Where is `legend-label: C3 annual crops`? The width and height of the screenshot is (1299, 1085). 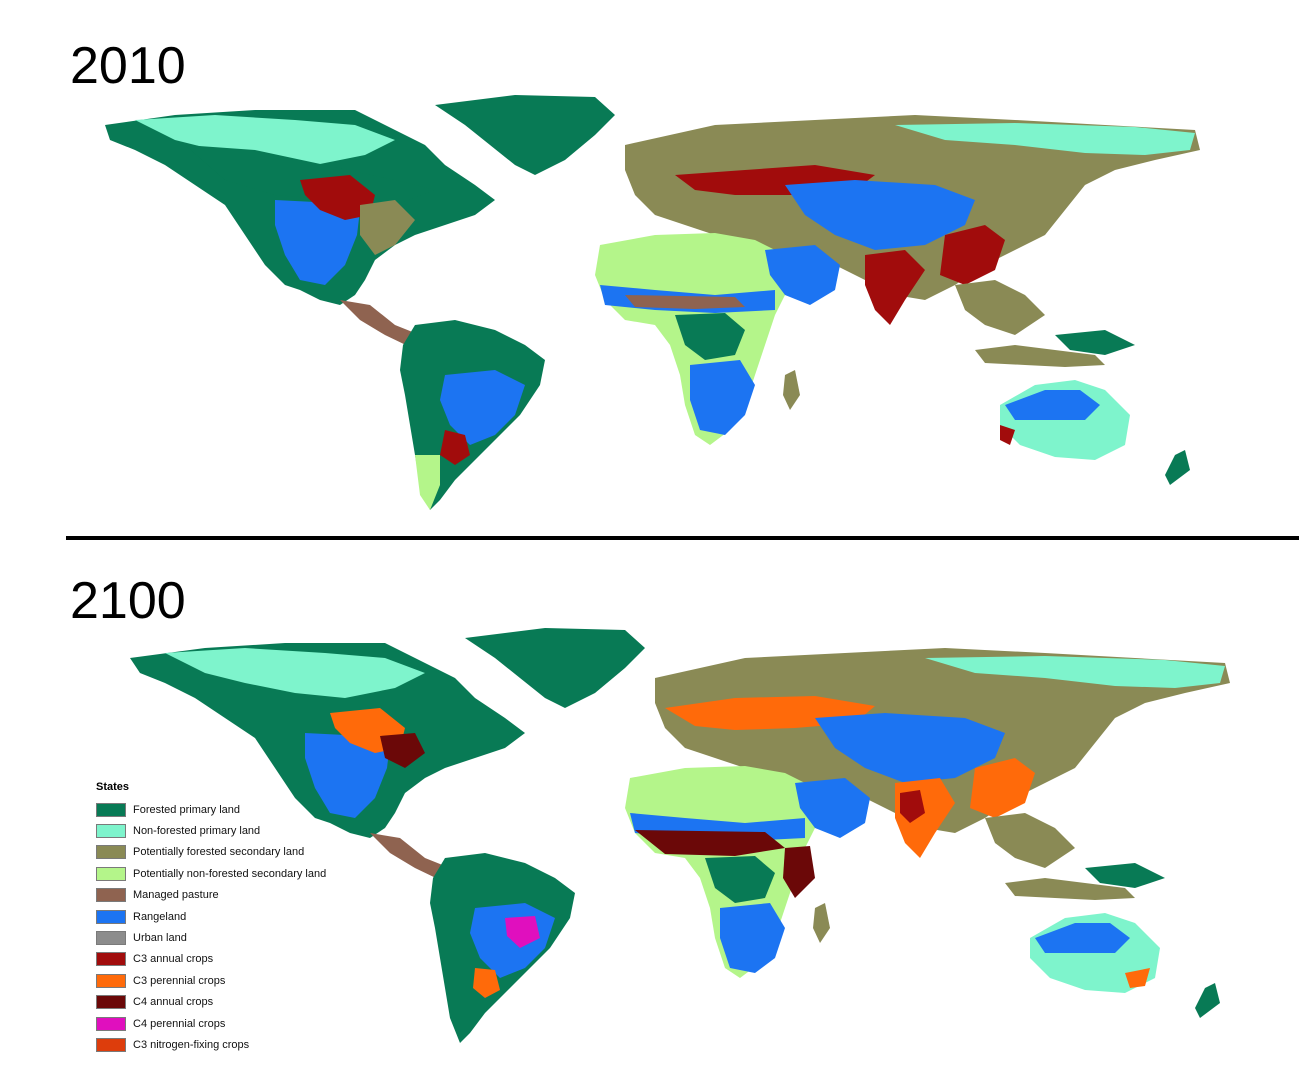
legend-label: C3 annual crops is located at coordinates (173, 959).